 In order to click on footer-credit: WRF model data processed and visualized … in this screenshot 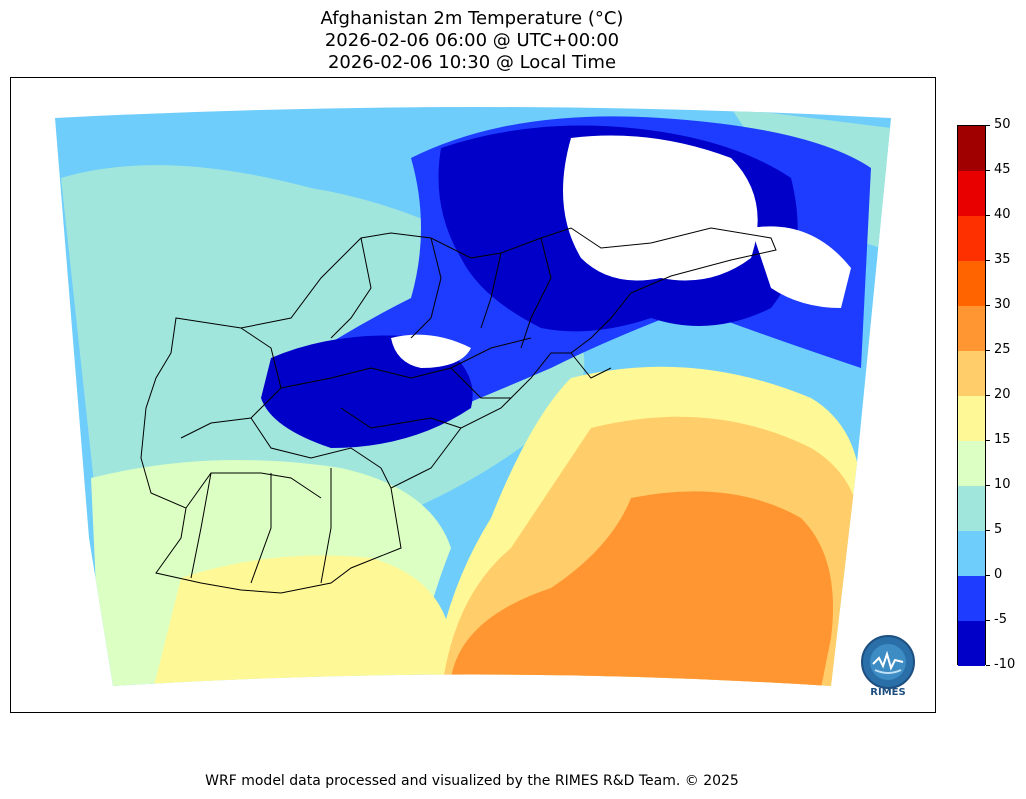, I will do `click(472, 781)`.